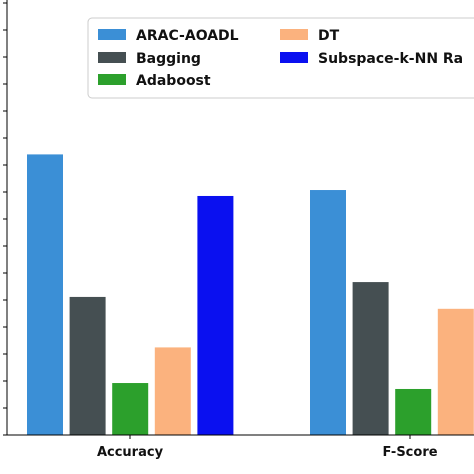 The image size is (474, 474). What do you see at coordinates (5, 219) in the screenshot?
I see `y-ticks` at bounding box center [5, 219].